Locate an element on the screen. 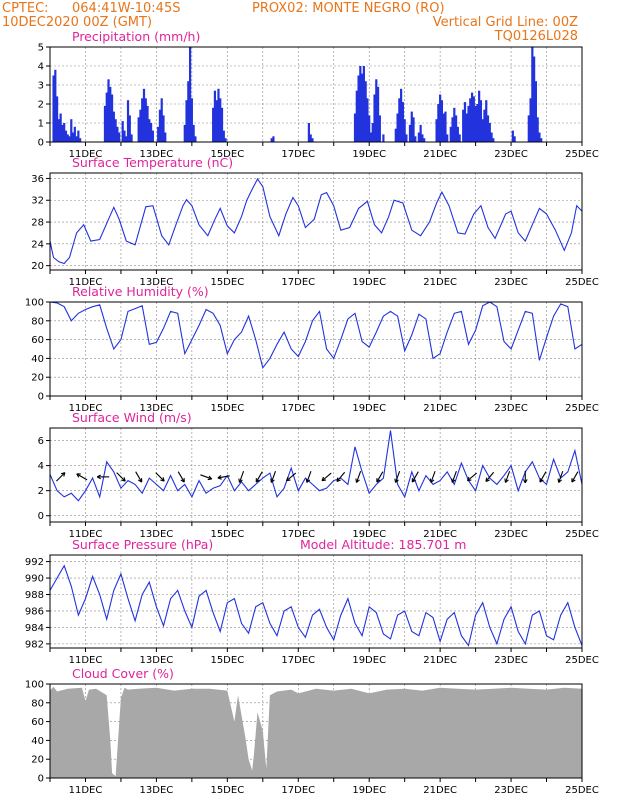  temperature-xtick-label: 17DEC is located at coordinates (298, 282).